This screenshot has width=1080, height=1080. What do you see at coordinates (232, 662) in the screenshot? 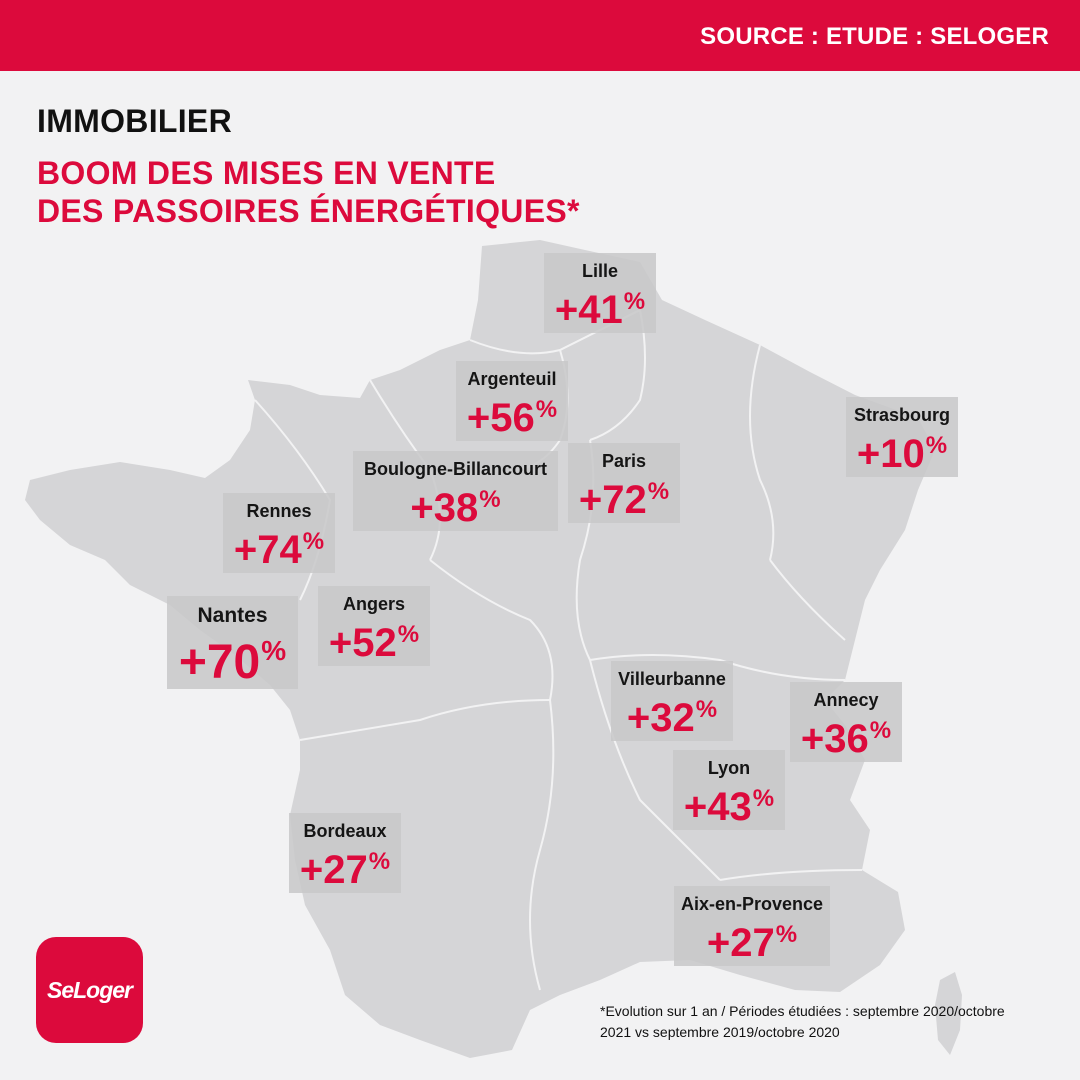
I see `city-value: +70%` at bounding box center [232, 662].